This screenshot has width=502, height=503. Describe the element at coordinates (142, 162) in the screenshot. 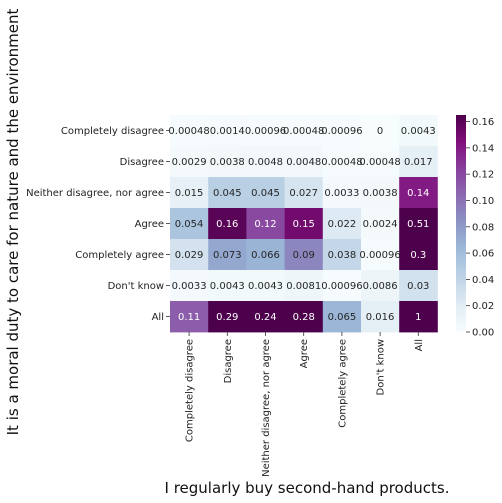

I see `y-tick-label: Disagree` at that location.